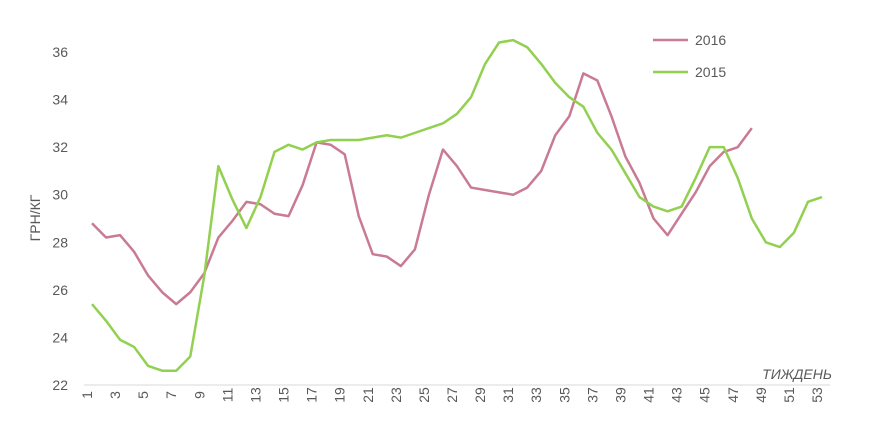 The height and width of the screenshot is (423, 873). Describe the element at coordinates (60, 147) in the screenshot. I see `y-tick-label: 32` at that location.